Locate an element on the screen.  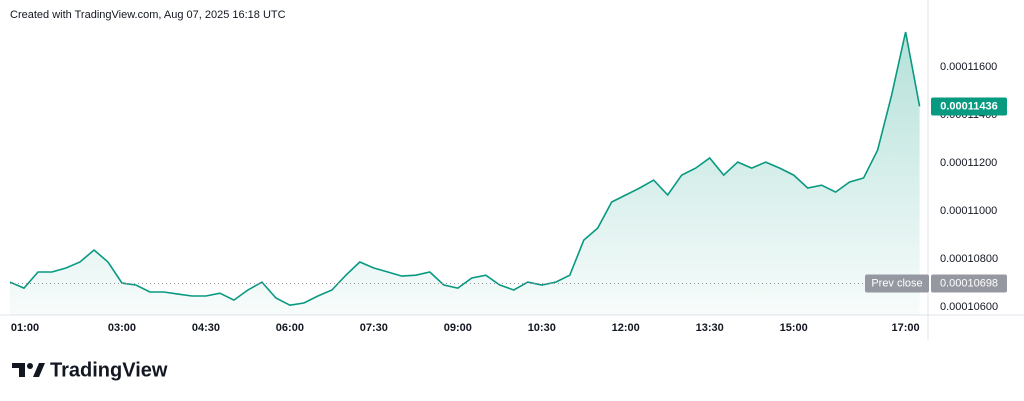
y-tick-label: 0.00010800 is located at coordinates (969, 259).